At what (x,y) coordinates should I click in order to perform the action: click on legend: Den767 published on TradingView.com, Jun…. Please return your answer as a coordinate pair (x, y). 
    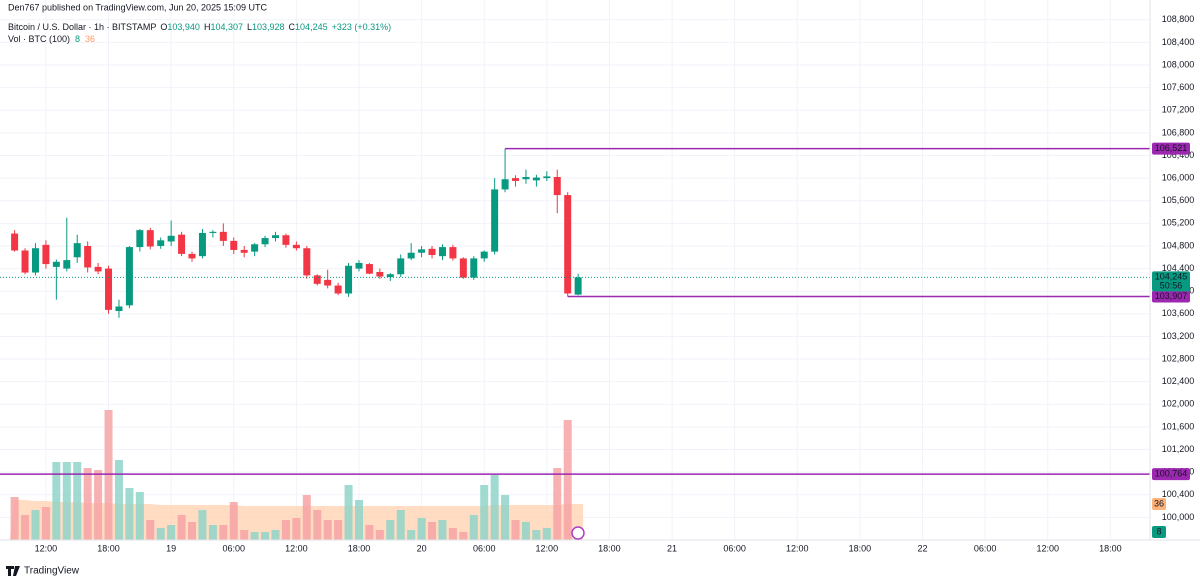
    Looking at the image, I should click on (199, 23).